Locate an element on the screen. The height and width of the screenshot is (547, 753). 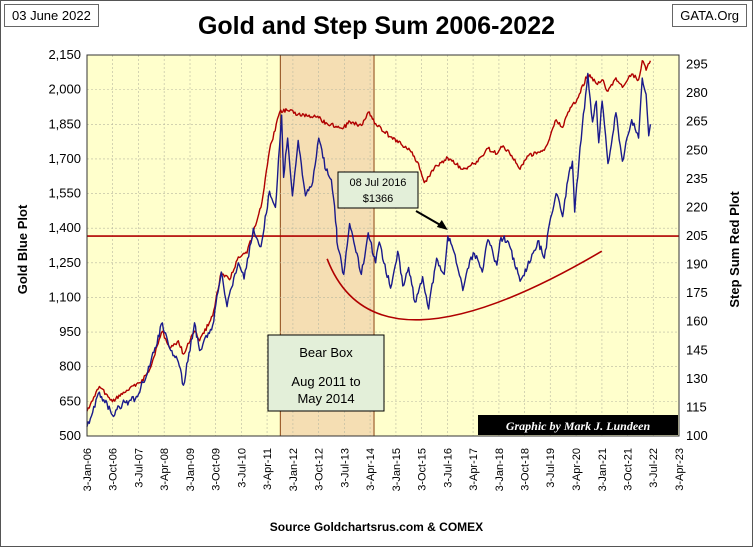
x-tick-label: 3-Oct-18 is located at coordinates (526, 469).